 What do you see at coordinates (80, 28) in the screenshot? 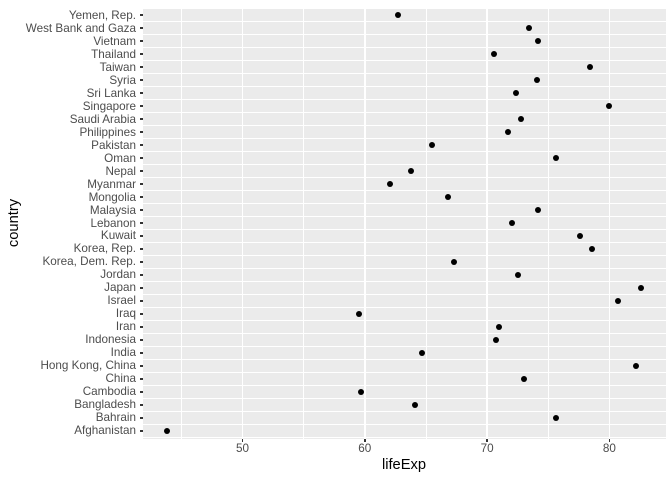
I see `y-tick-label: West Bank and Gaza` at bounding box center [80, 28].